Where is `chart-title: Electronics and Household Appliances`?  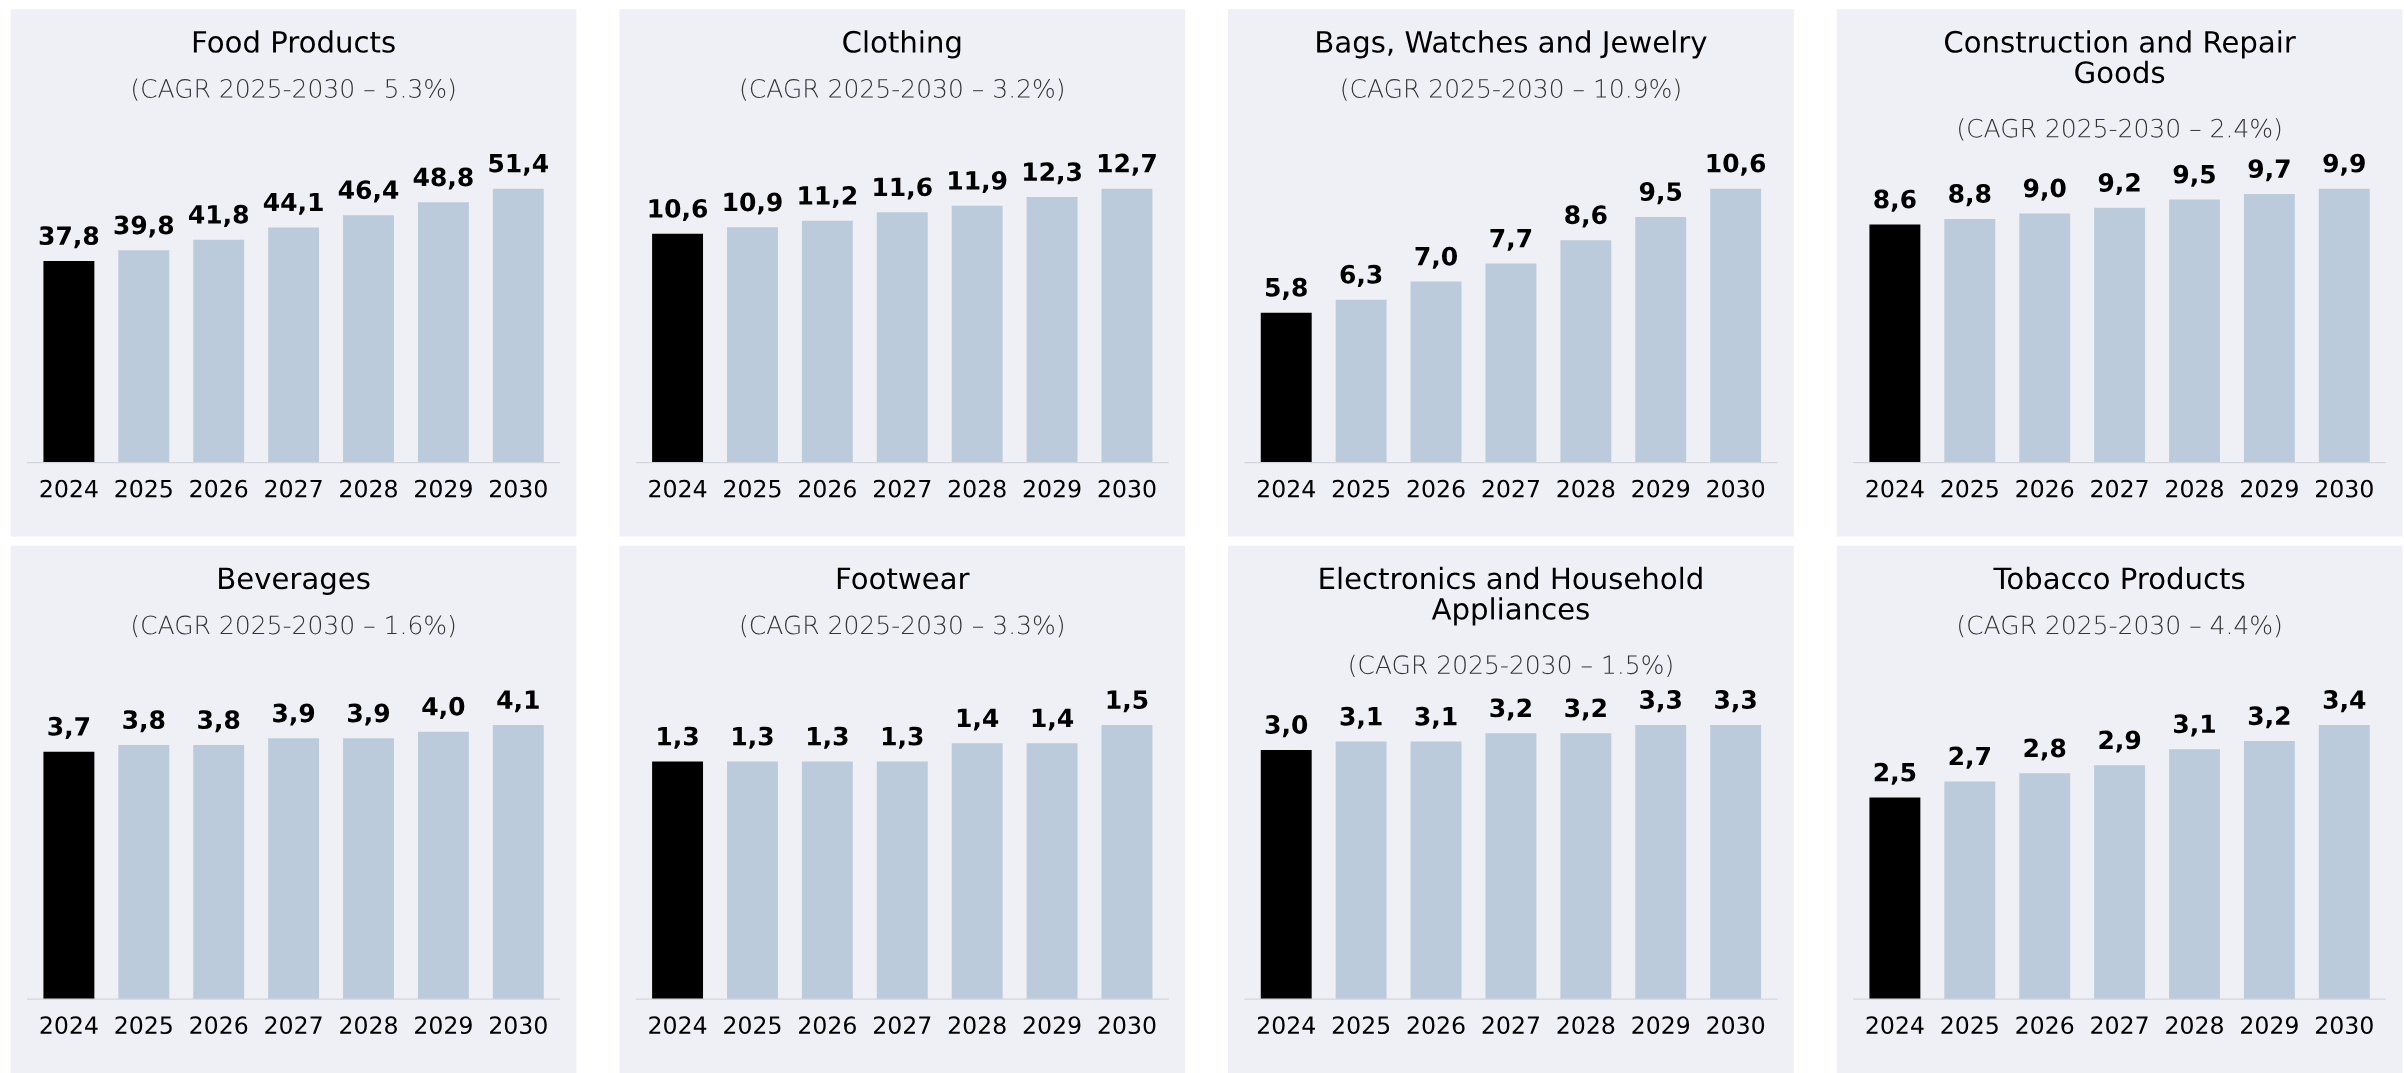
chart-title: Electronics and Household Appliances is located at coordinates (1511, 596).